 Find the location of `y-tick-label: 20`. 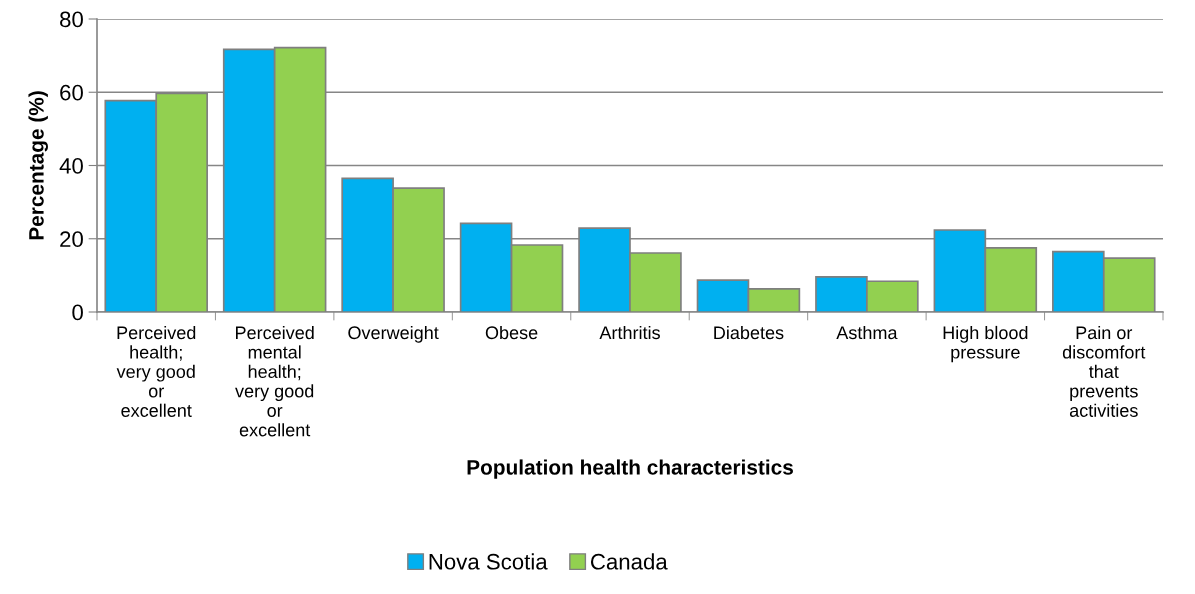

y-tick-label: 20 is located at coordinates (71, 239).